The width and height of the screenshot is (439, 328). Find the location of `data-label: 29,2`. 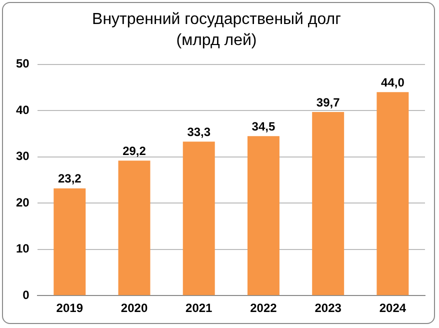

data-label: 29,2 is located at coordinates (134, 151).